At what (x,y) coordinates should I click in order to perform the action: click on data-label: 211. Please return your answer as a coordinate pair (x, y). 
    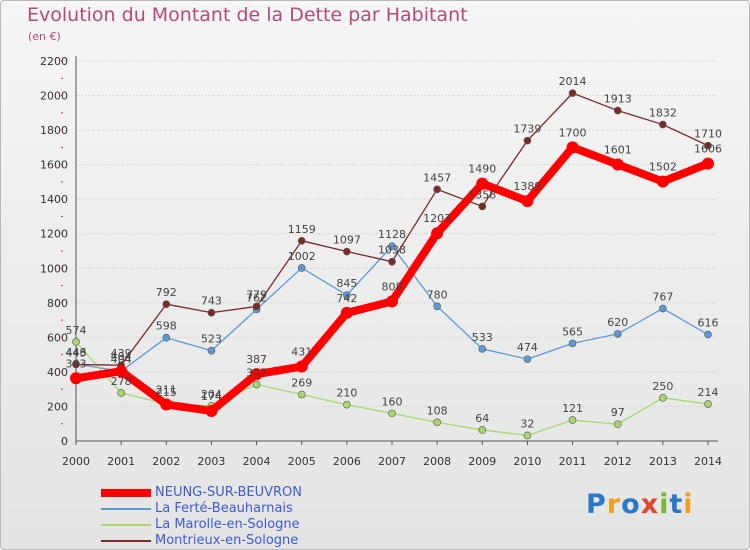
    Looking at the image, I should click on (166, 390).